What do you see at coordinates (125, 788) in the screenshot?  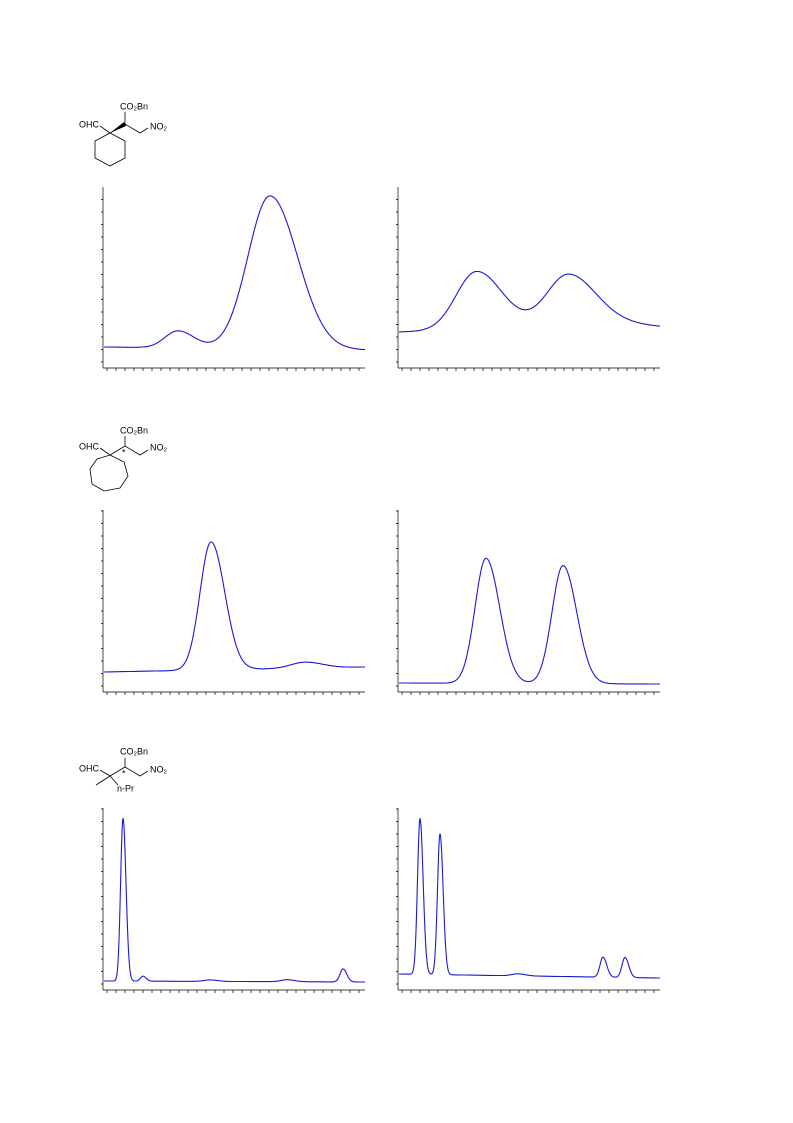 I see `substituent-label: n-Pr` at bounding box center [125, 788].